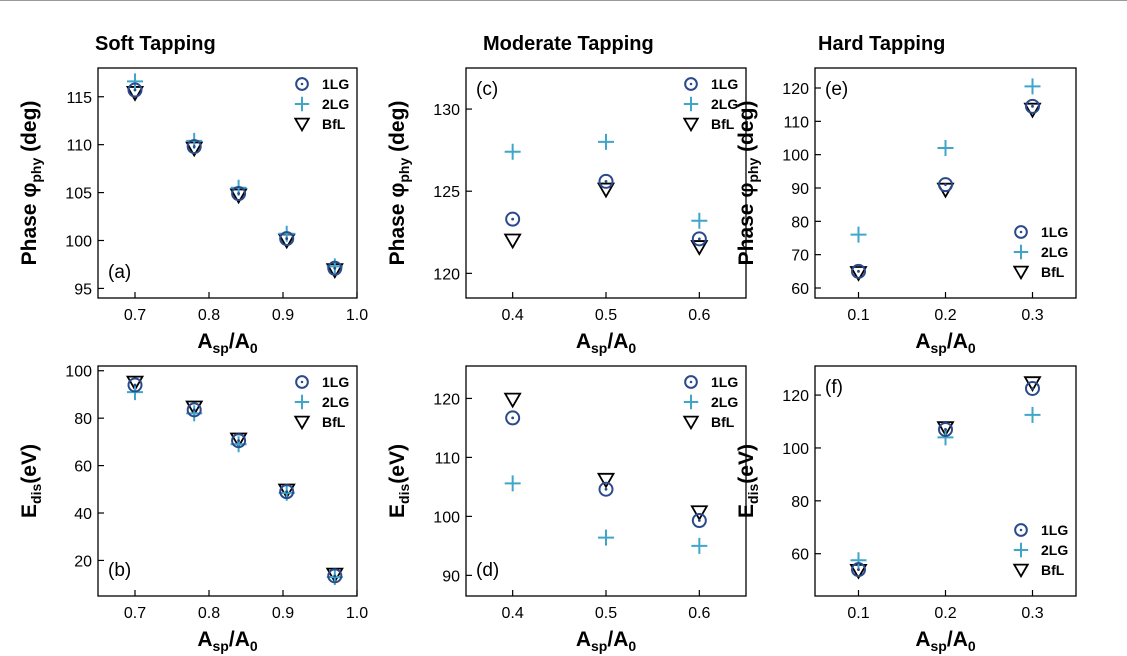 This screenshot has width=1127, height=656. I want to click on column-title-soft: Soft Tapping, so click(155, 44).